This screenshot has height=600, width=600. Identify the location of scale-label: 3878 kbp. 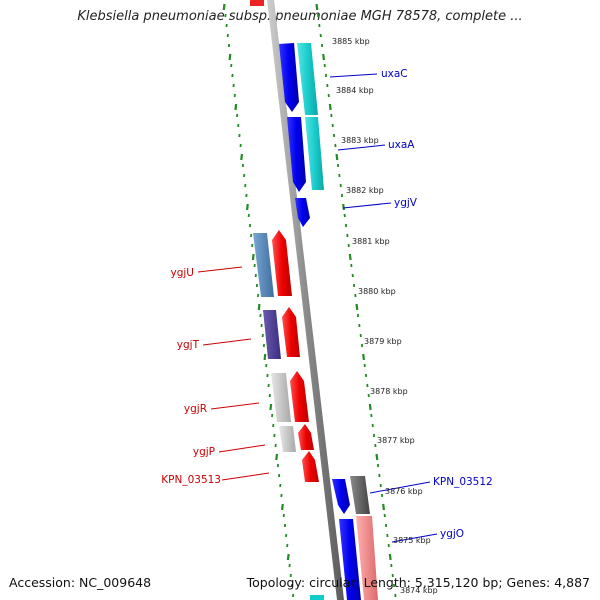
(389, 391).